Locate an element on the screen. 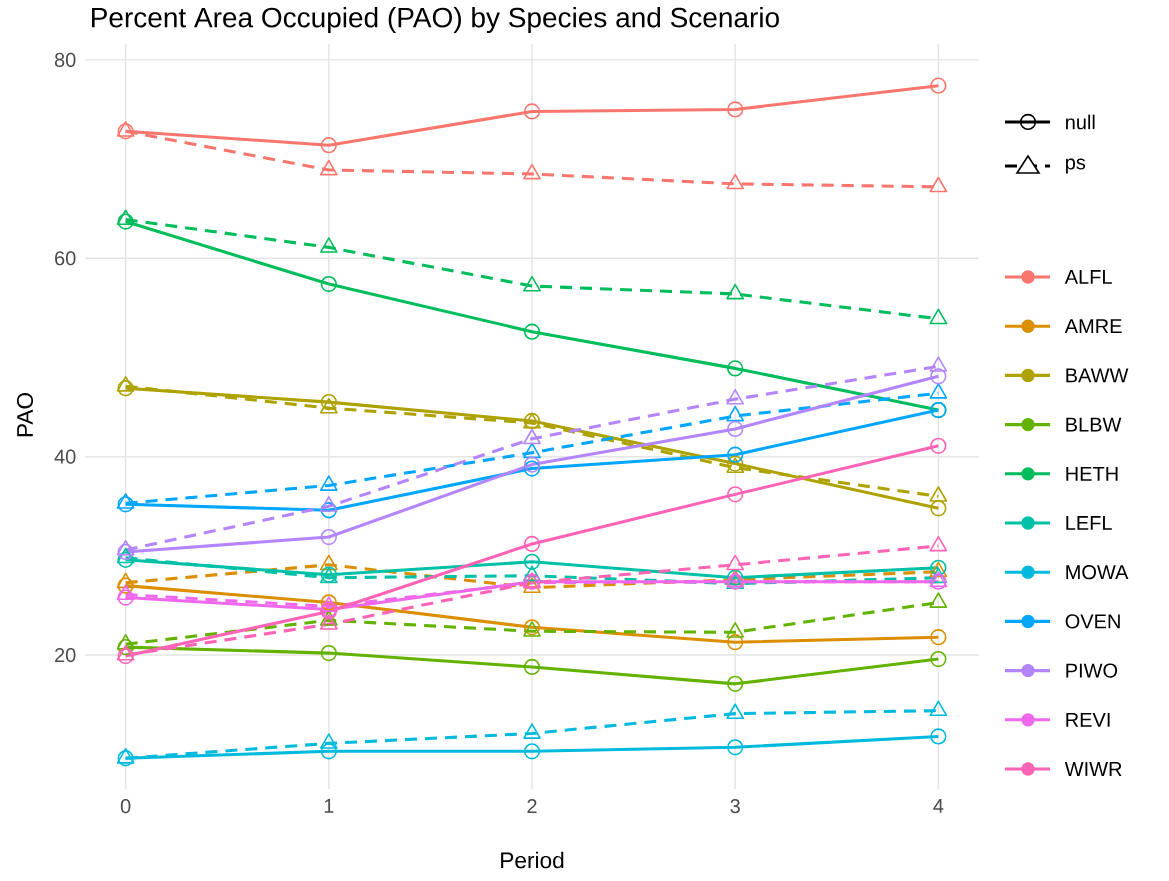  legend-label: REVI is located at coordinates (1088, 719).